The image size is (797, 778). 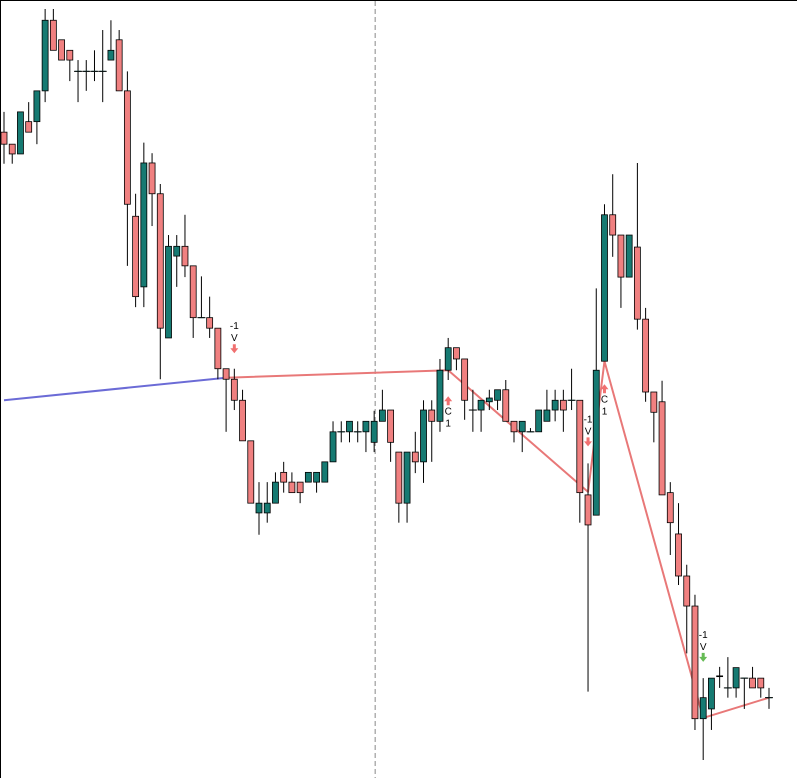 What do you see at coordinates (448, 418) in the screenshot?
I see `series-label: C 1` at bounding box center [448, 418].